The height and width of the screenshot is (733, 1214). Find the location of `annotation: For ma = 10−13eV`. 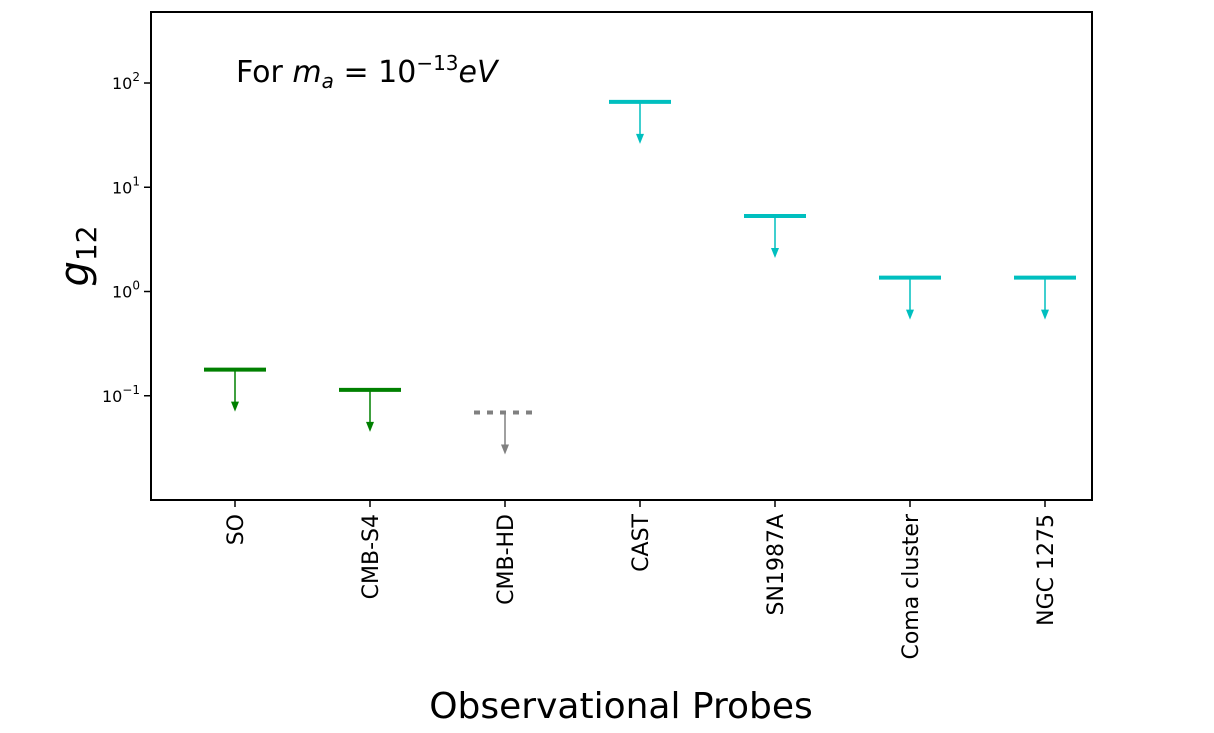

annotation: For ma = 10−13eV is located at coordinates (368, 72).